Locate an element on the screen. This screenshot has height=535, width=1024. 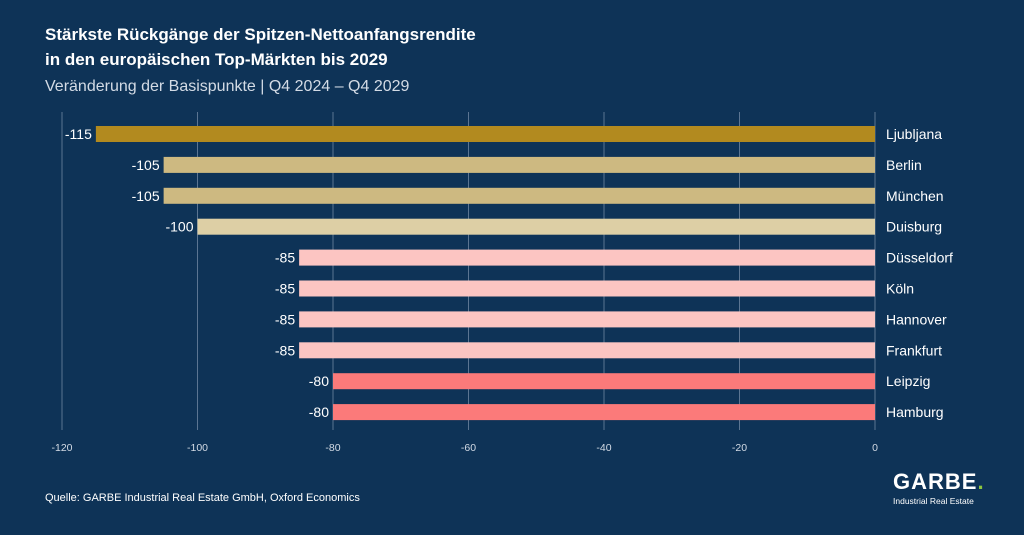
category-label-7: Frankfurt is located at coordinates (914, 350).